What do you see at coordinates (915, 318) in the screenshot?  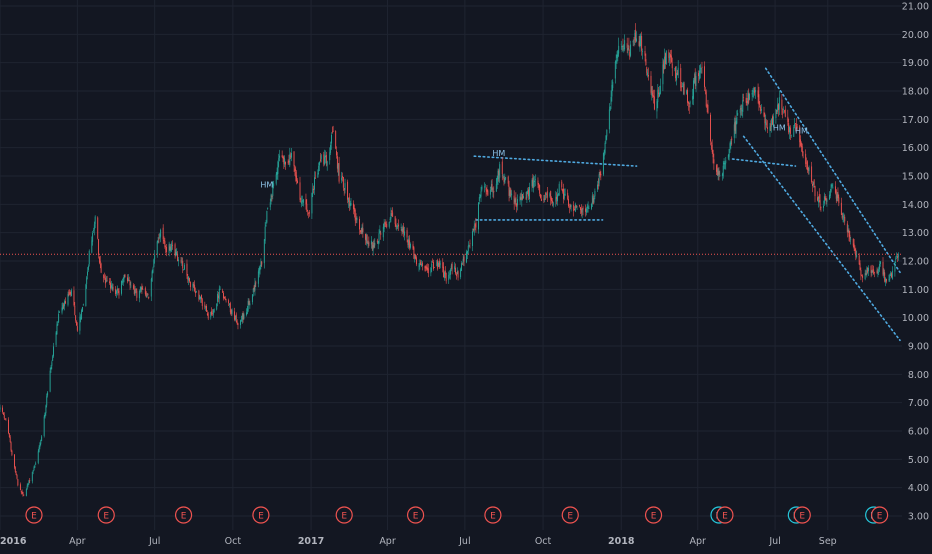 I see `price-tick-label: 10.00` at bounding box center [915, 318].